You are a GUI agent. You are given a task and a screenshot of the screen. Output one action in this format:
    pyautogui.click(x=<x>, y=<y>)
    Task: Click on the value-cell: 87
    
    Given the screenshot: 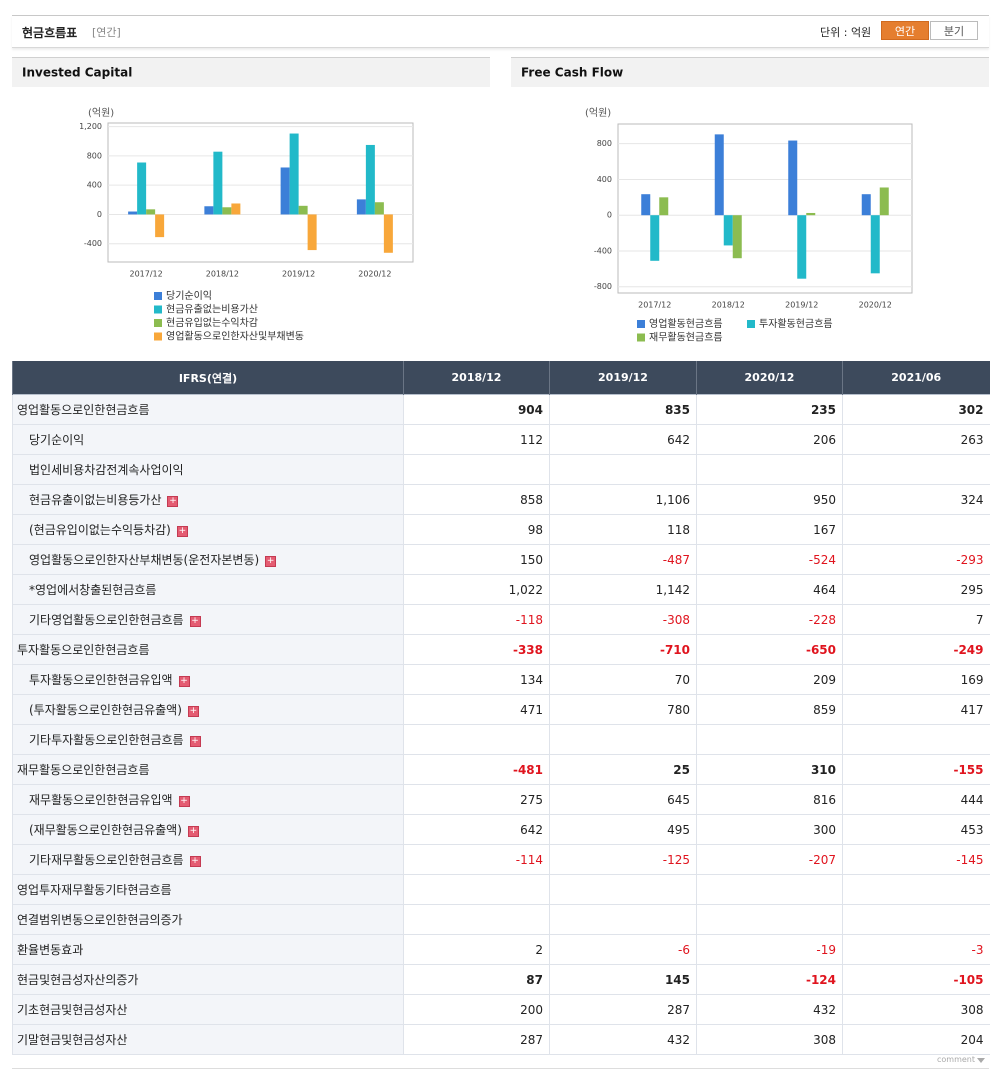 What is the action you would take?
    pyautogui.click(x=476, y=979)
    